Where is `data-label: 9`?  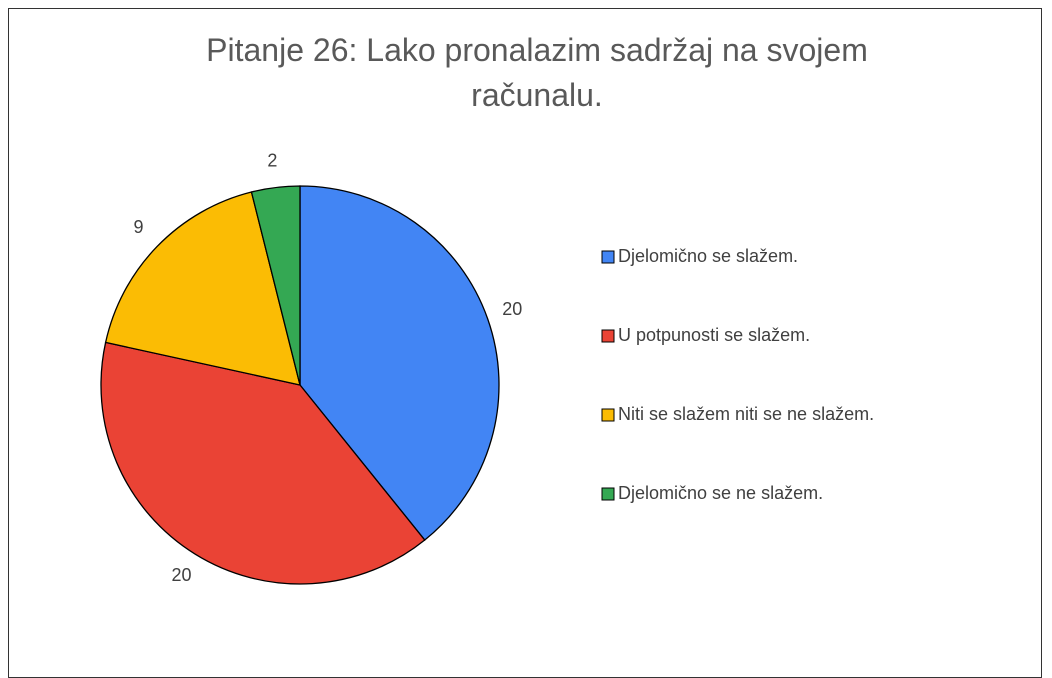 data-label: 9 is located at coordinates (138, 227).